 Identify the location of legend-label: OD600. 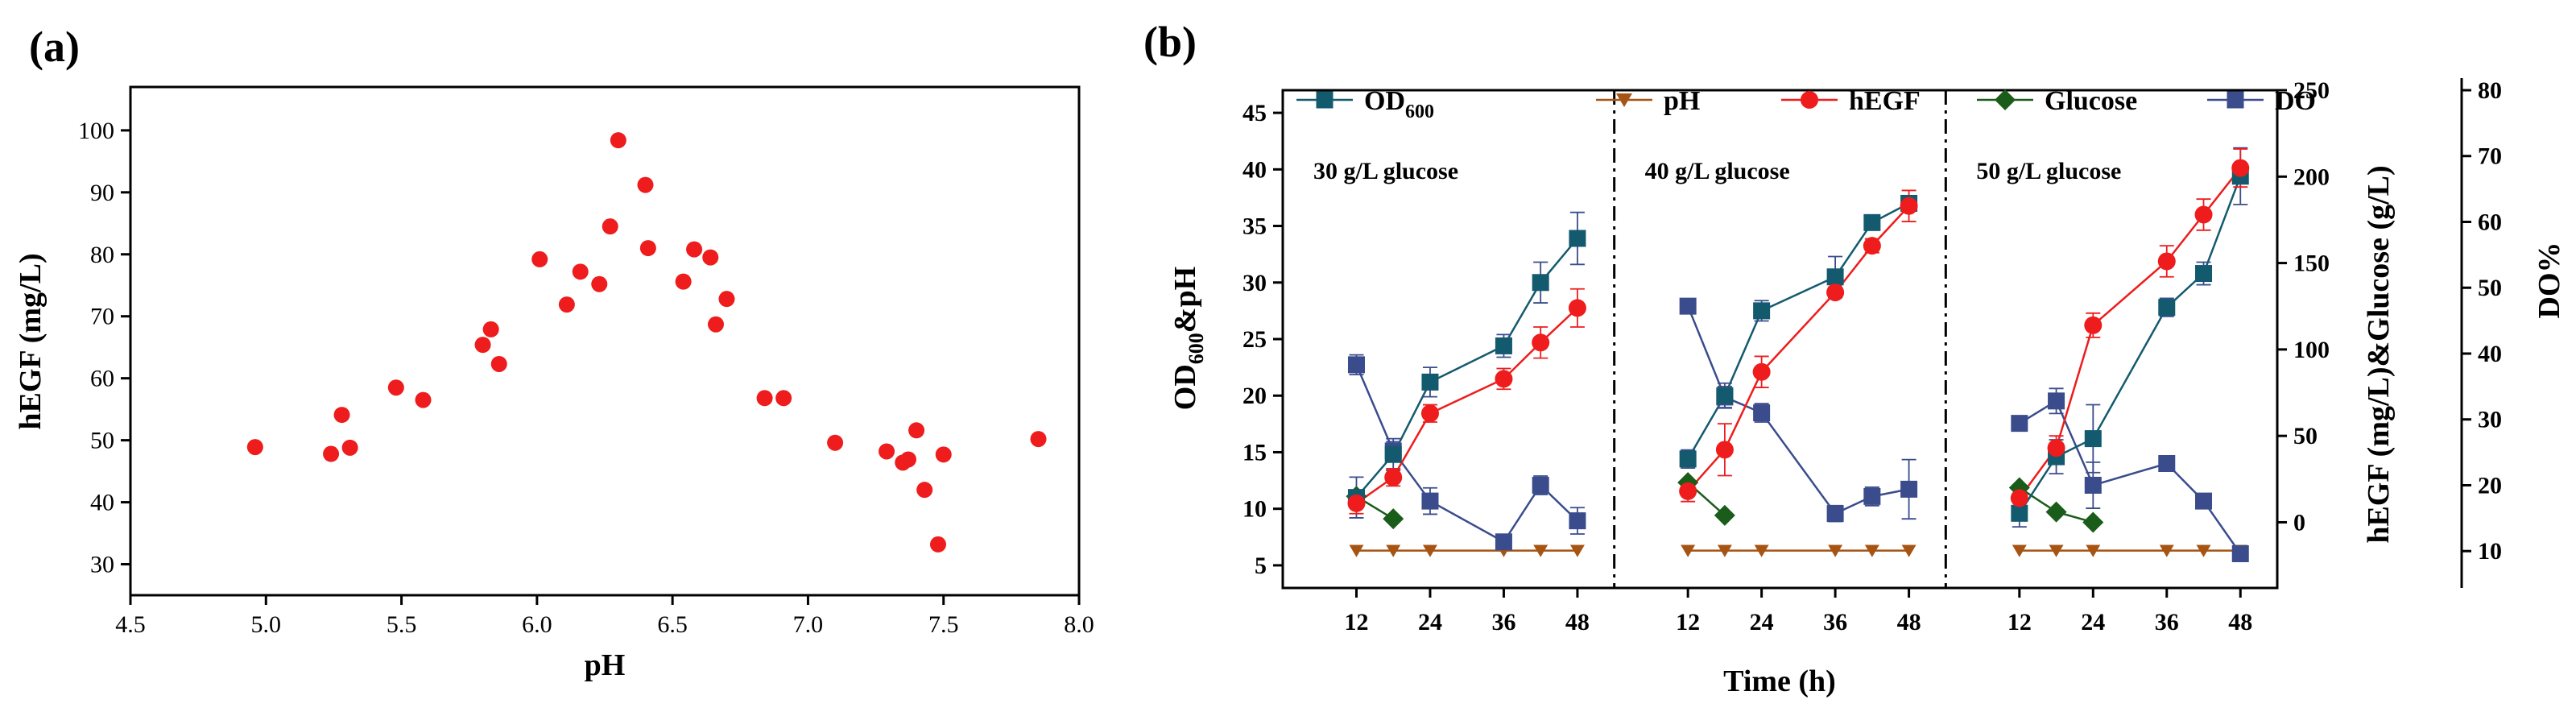
(1399, 104).